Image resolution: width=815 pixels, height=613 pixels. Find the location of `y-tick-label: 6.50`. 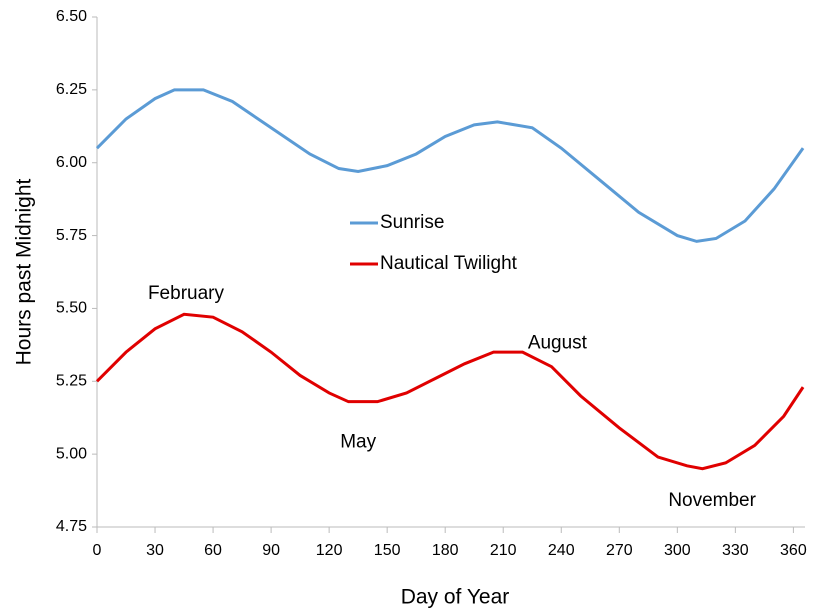

y-tick-label: 6.50 is located at coordinates (71, 16).